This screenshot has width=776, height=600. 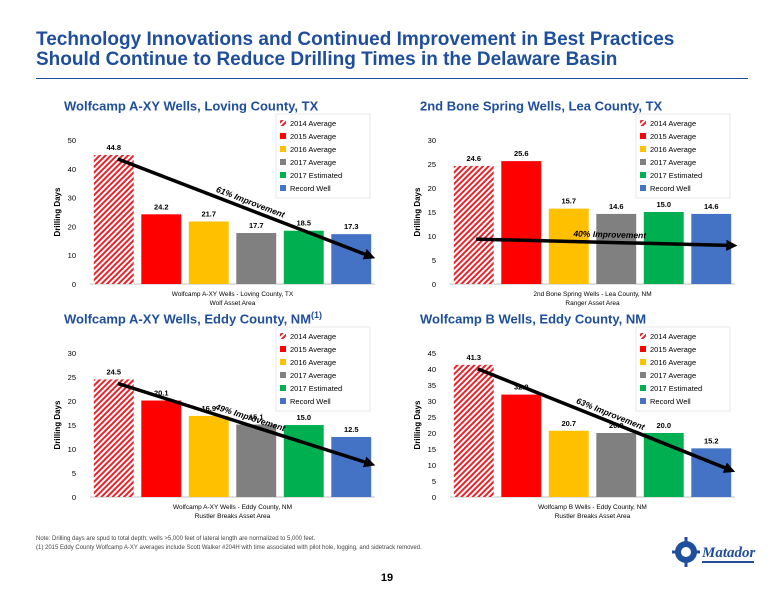 What do you see at coordinates (434, 497) in the screenshot?
I see `y-tick-label: 0` at bounding box center [434, 497].